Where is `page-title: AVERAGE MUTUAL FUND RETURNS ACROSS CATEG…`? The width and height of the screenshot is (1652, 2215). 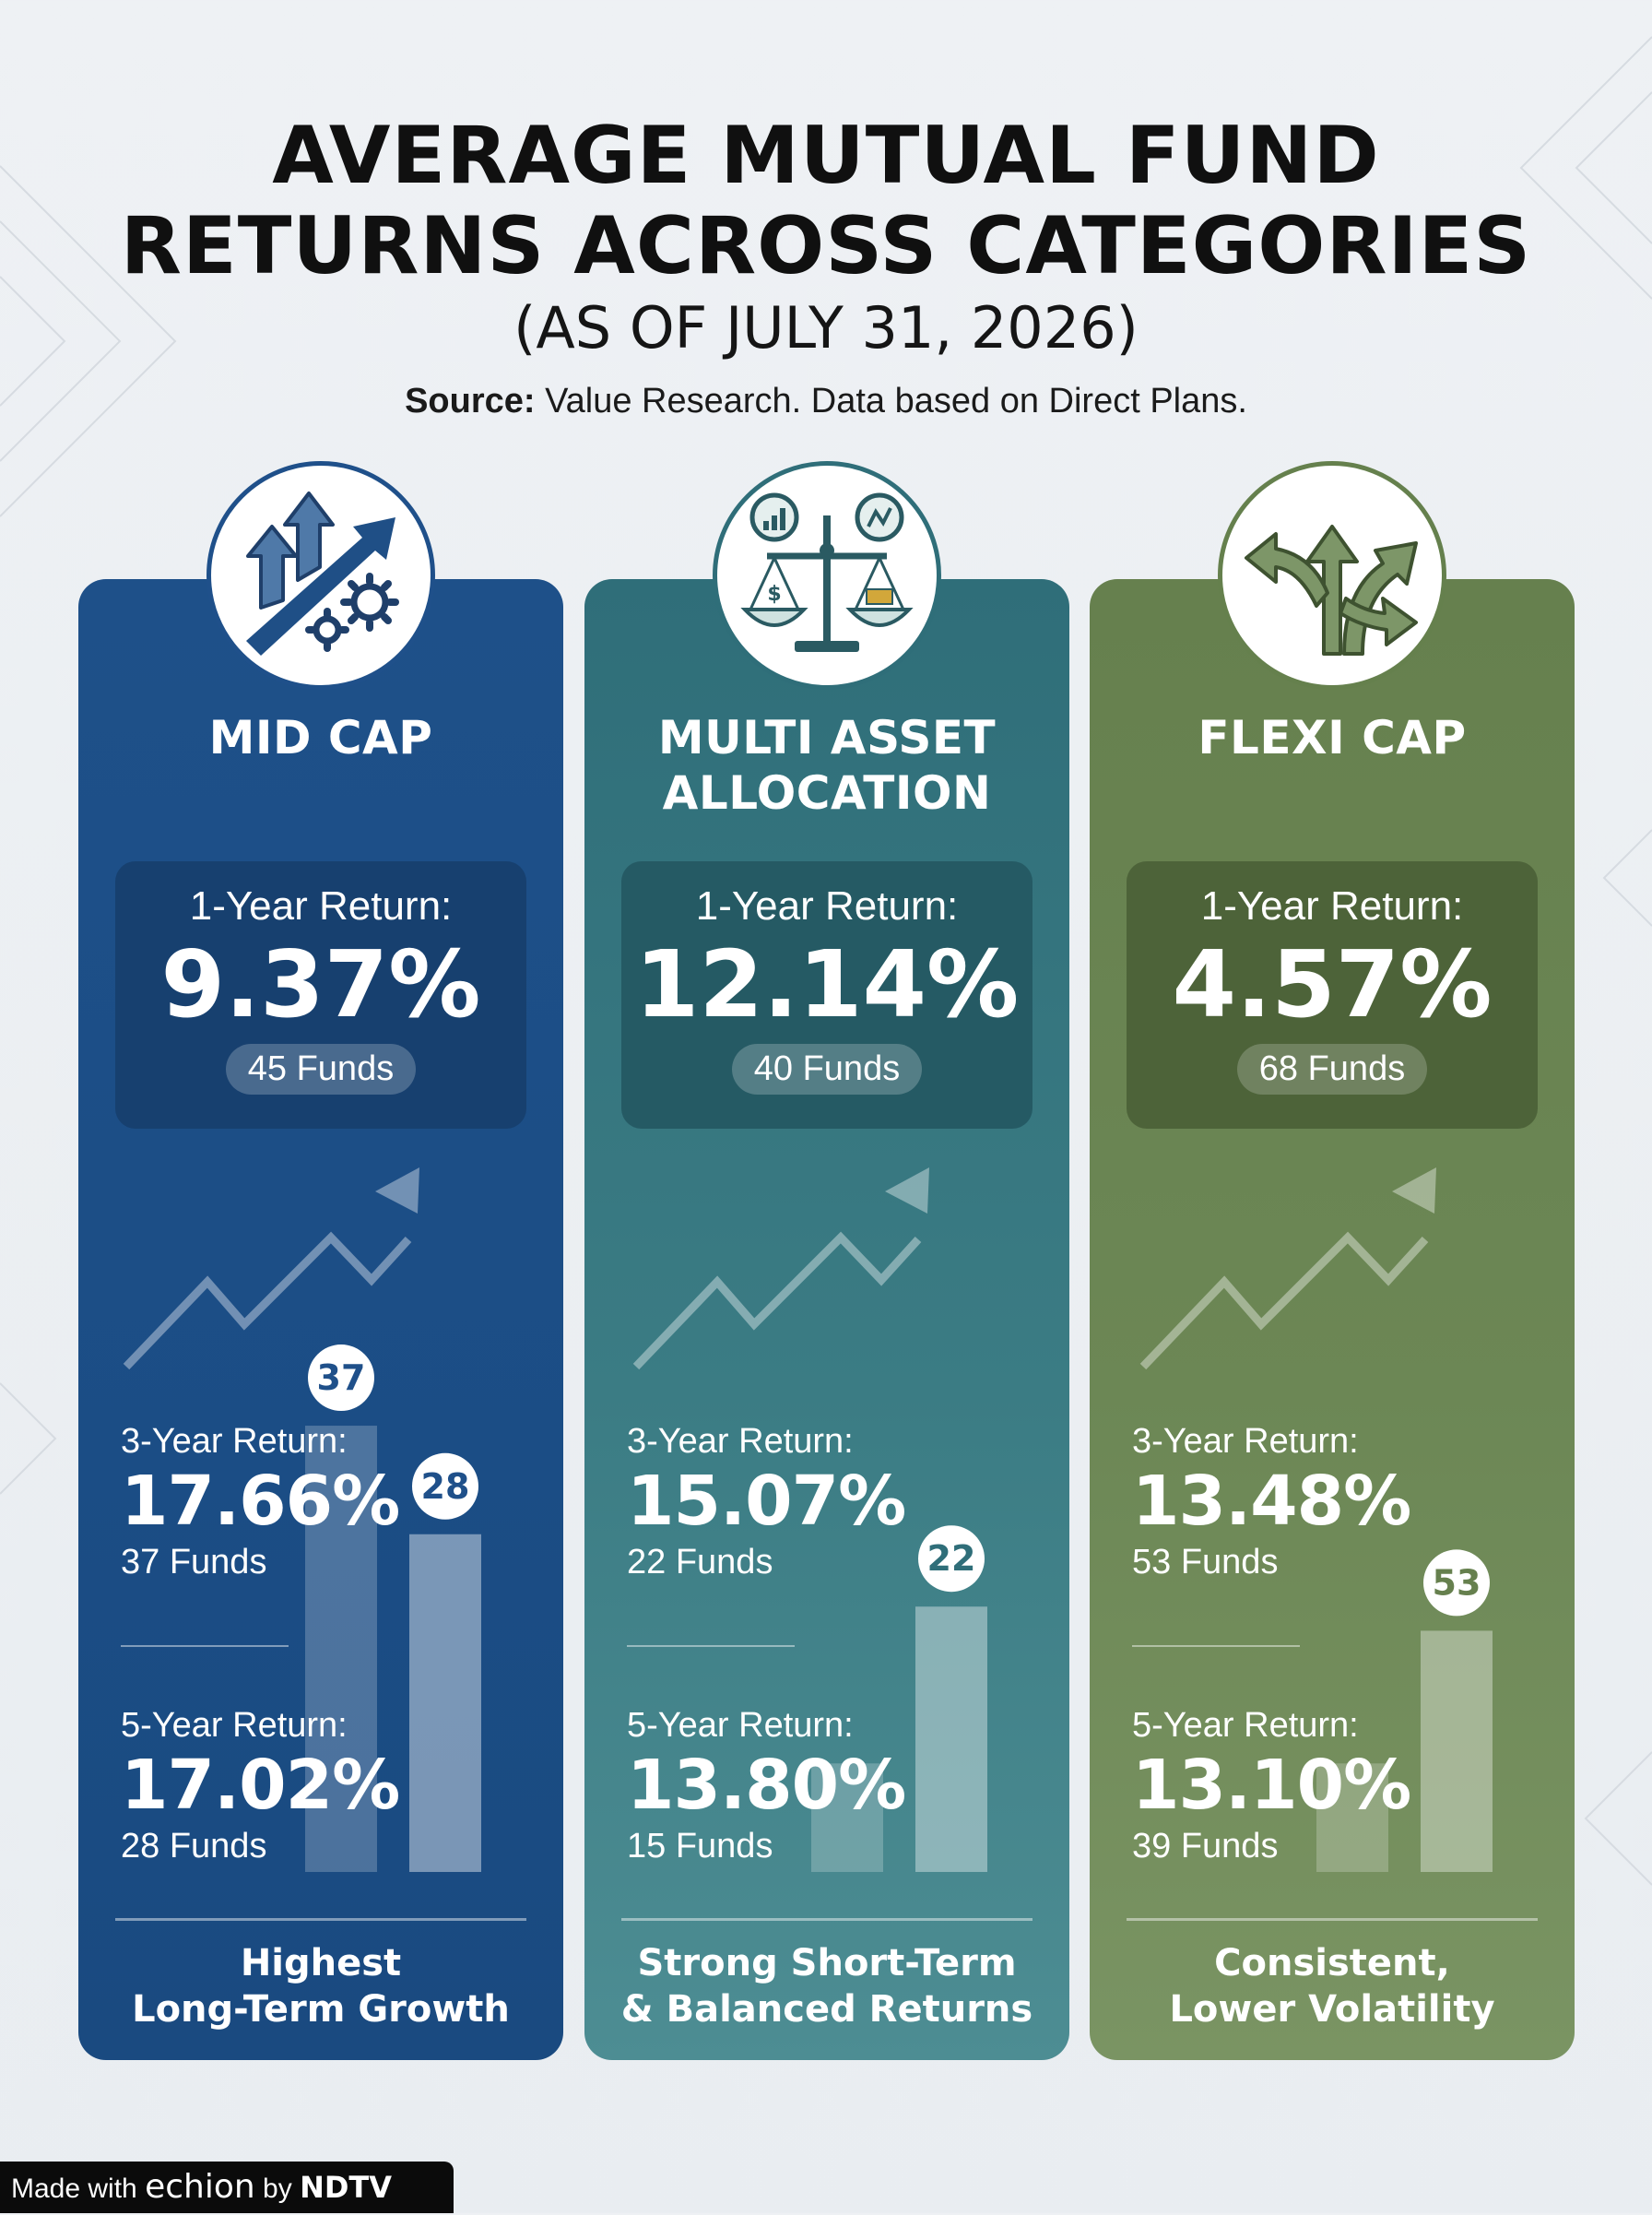
page-title: AVERAGE MUTUAL FUND RETURNS ACROSS CATEG… is located at coordinates (826, 201).